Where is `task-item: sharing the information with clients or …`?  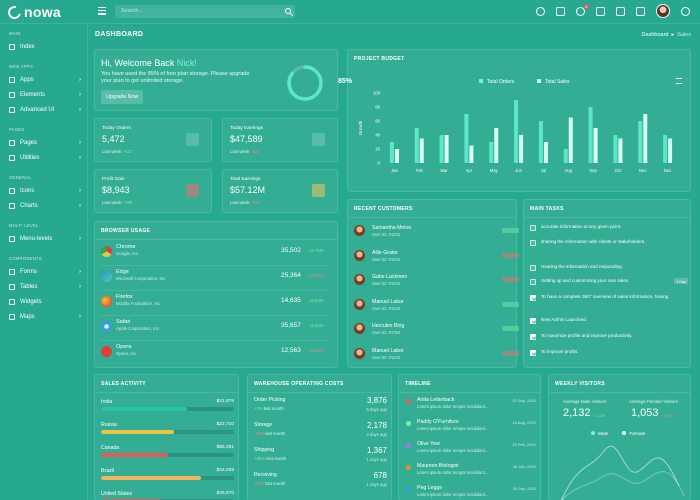
task-item: sharing the information with clients or … is located at coordinates (609, 242).